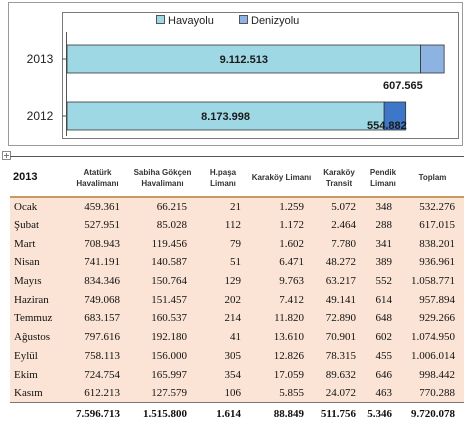  What do you see at coordinates (281, 393) in the screenshot?
I see `value-cell: 5.855` at bounding box center [281, 393].